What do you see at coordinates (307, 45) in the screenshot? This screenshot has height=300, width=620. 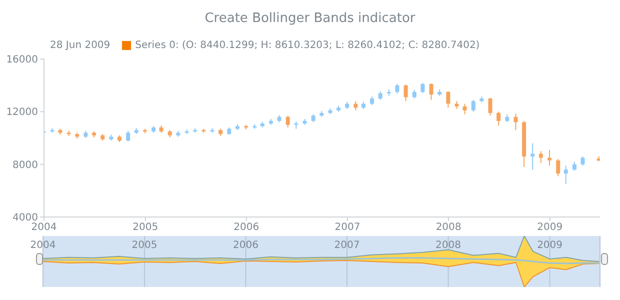 I see `text: Series 0: (O: 8440.1299; H: 8610.3203; L: 8260.4102; C: 8280.7402)` at bounding box center [307, 45].